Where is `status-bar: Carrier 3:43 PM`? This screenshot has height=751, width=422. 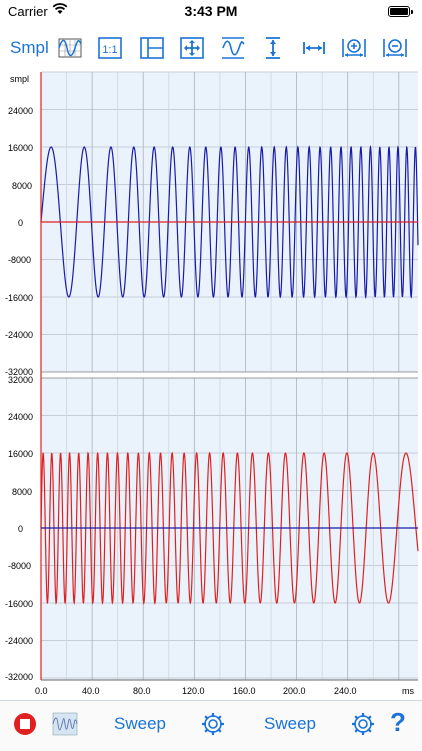
status-bar: Carrier 3:43 PM is located at coordinates (211, 12).